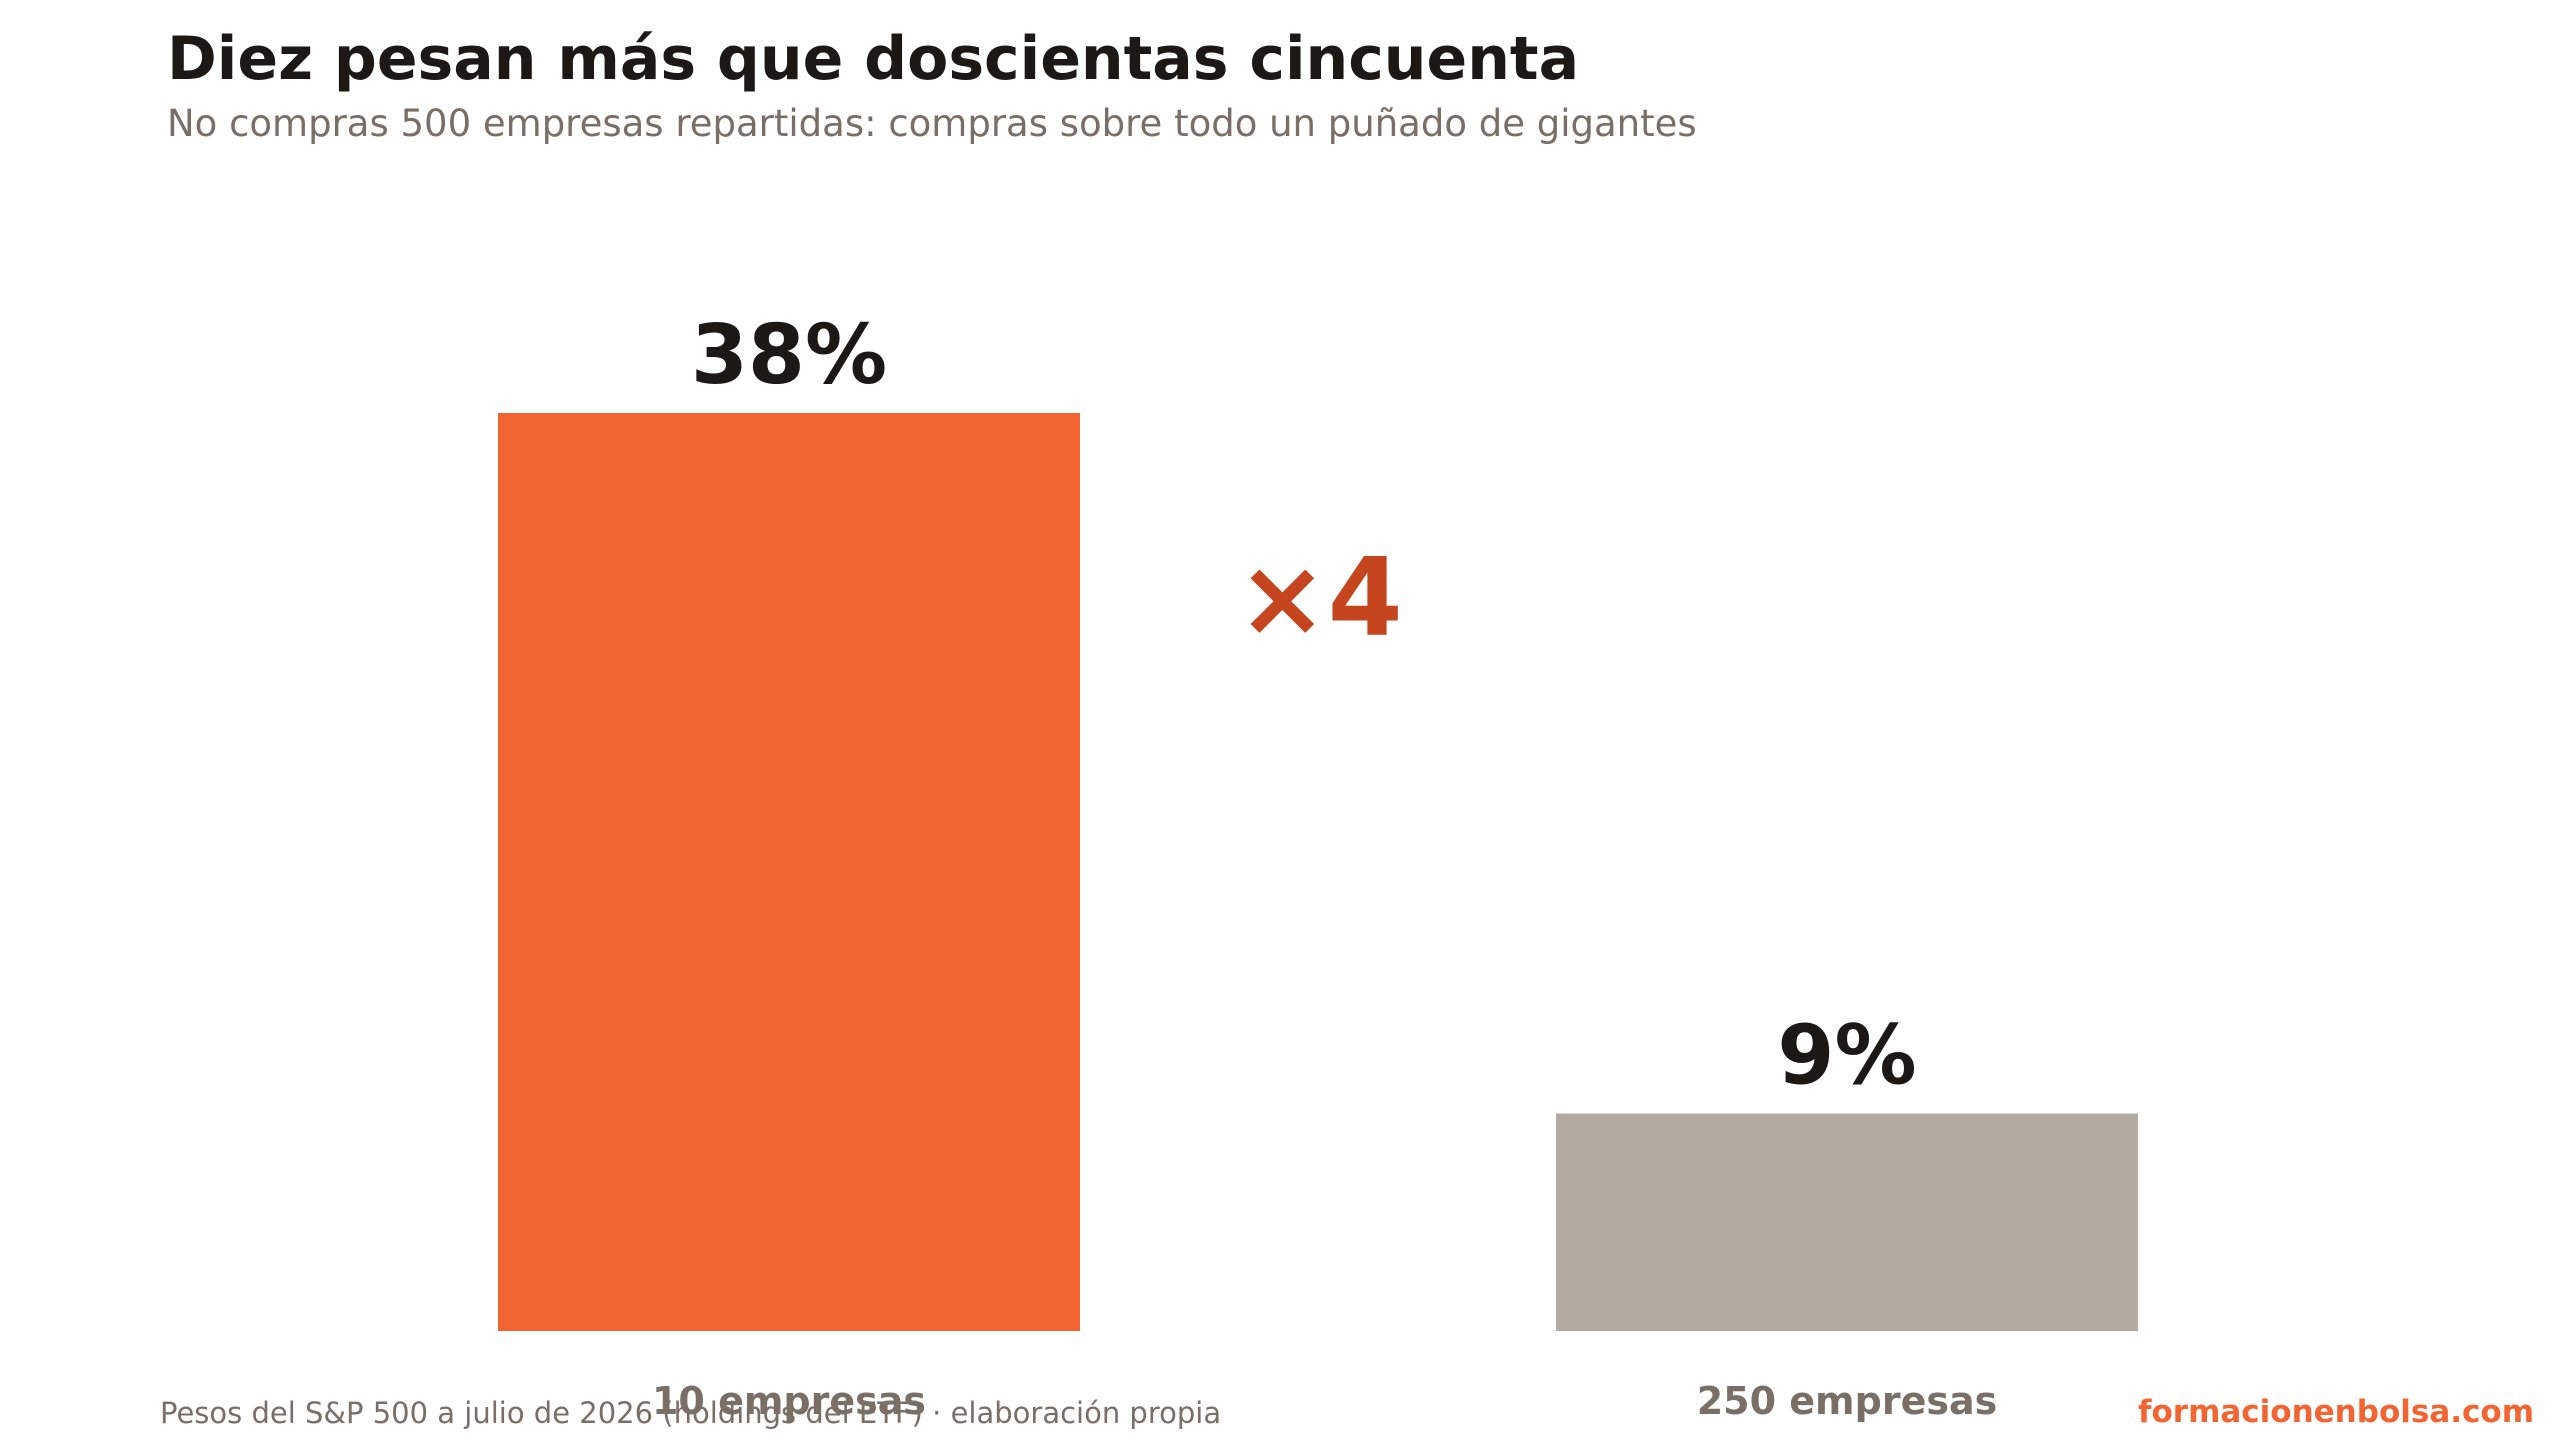  What do you see at coordinates (1320, 598) in the screenshot?
I see `ratio-annotation: ×4` at bounding box center [1320, 598].